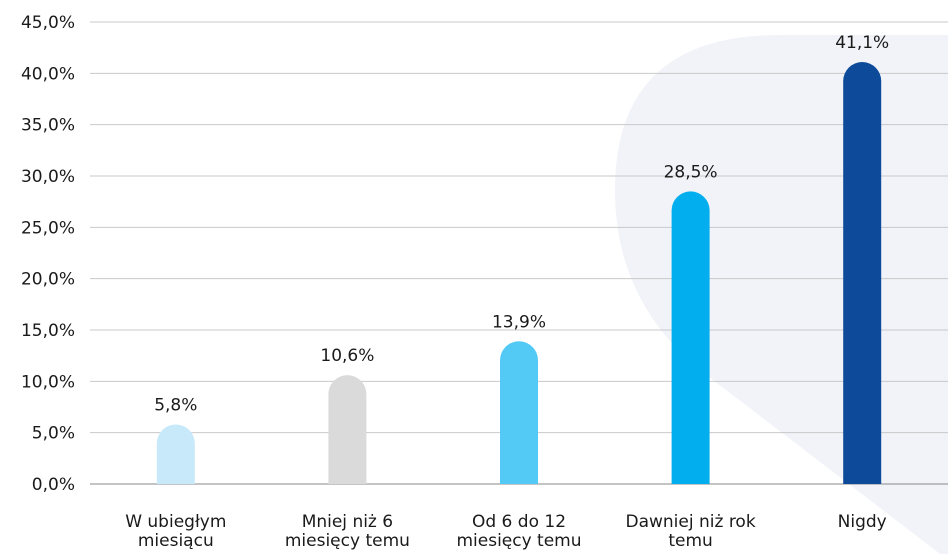 The width and height of the screenshot is (948, 554). Describe the element at coordinates (48, 74) in the screenshot. I see `y-tick-label: 40,0%` at that location.